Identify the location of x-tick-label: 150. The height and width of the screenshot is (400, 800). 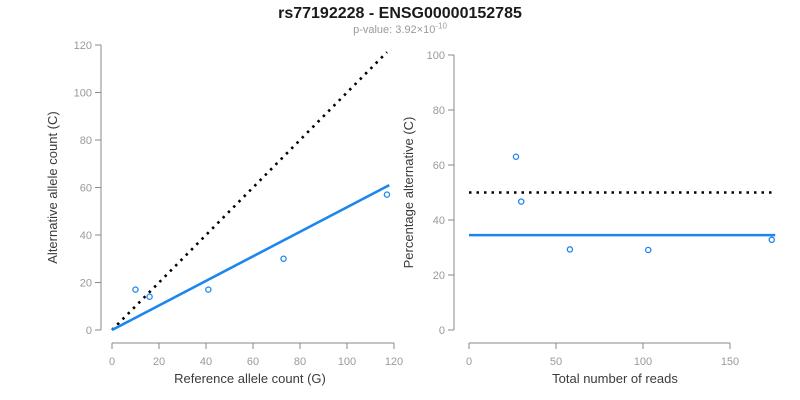
(730, 362).